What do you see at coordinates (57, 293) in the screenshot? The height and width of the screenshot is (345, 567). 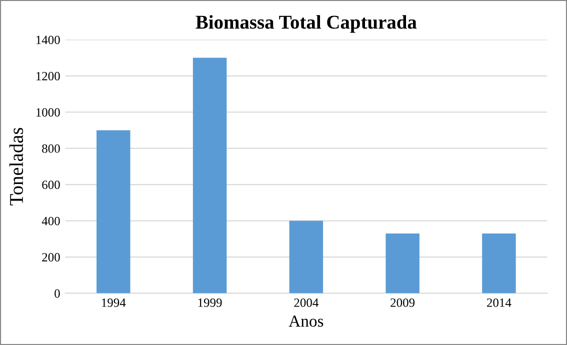 I see `y-tick-label: 0` at bounding box center [57, 293].